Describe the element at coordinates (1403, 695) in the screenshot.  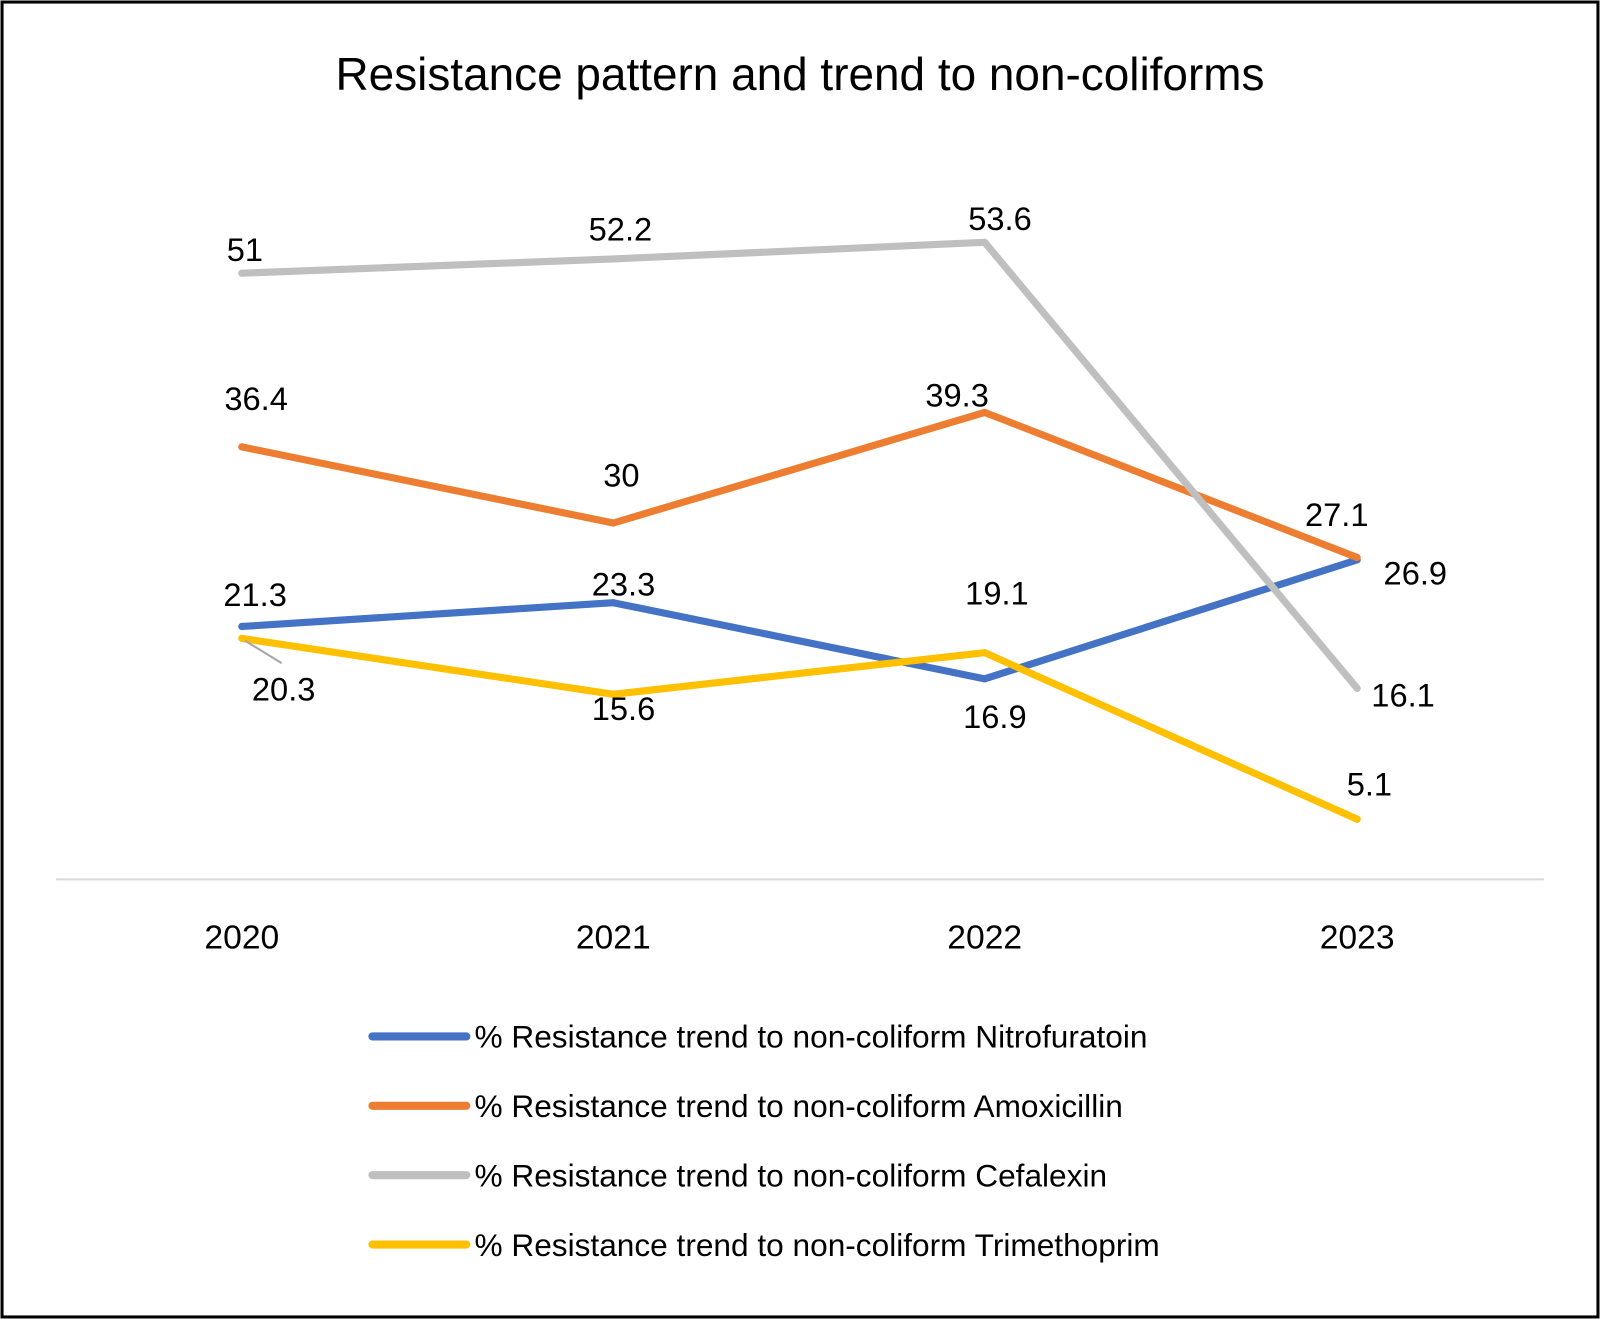
I see `data-label: 16.1` at that location.